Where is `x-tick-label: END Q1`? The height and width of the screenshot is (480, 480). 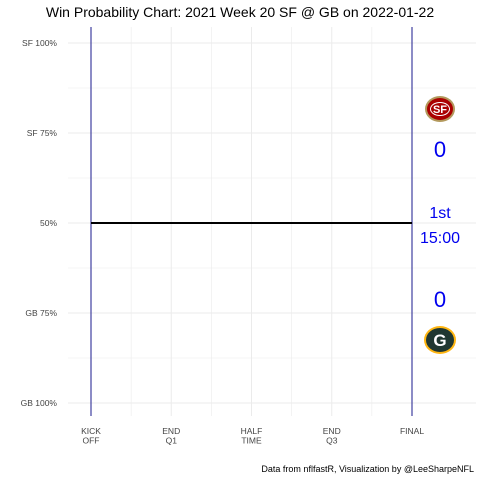 x-tick-label: END Q1 is located at coordinates (171, 436).